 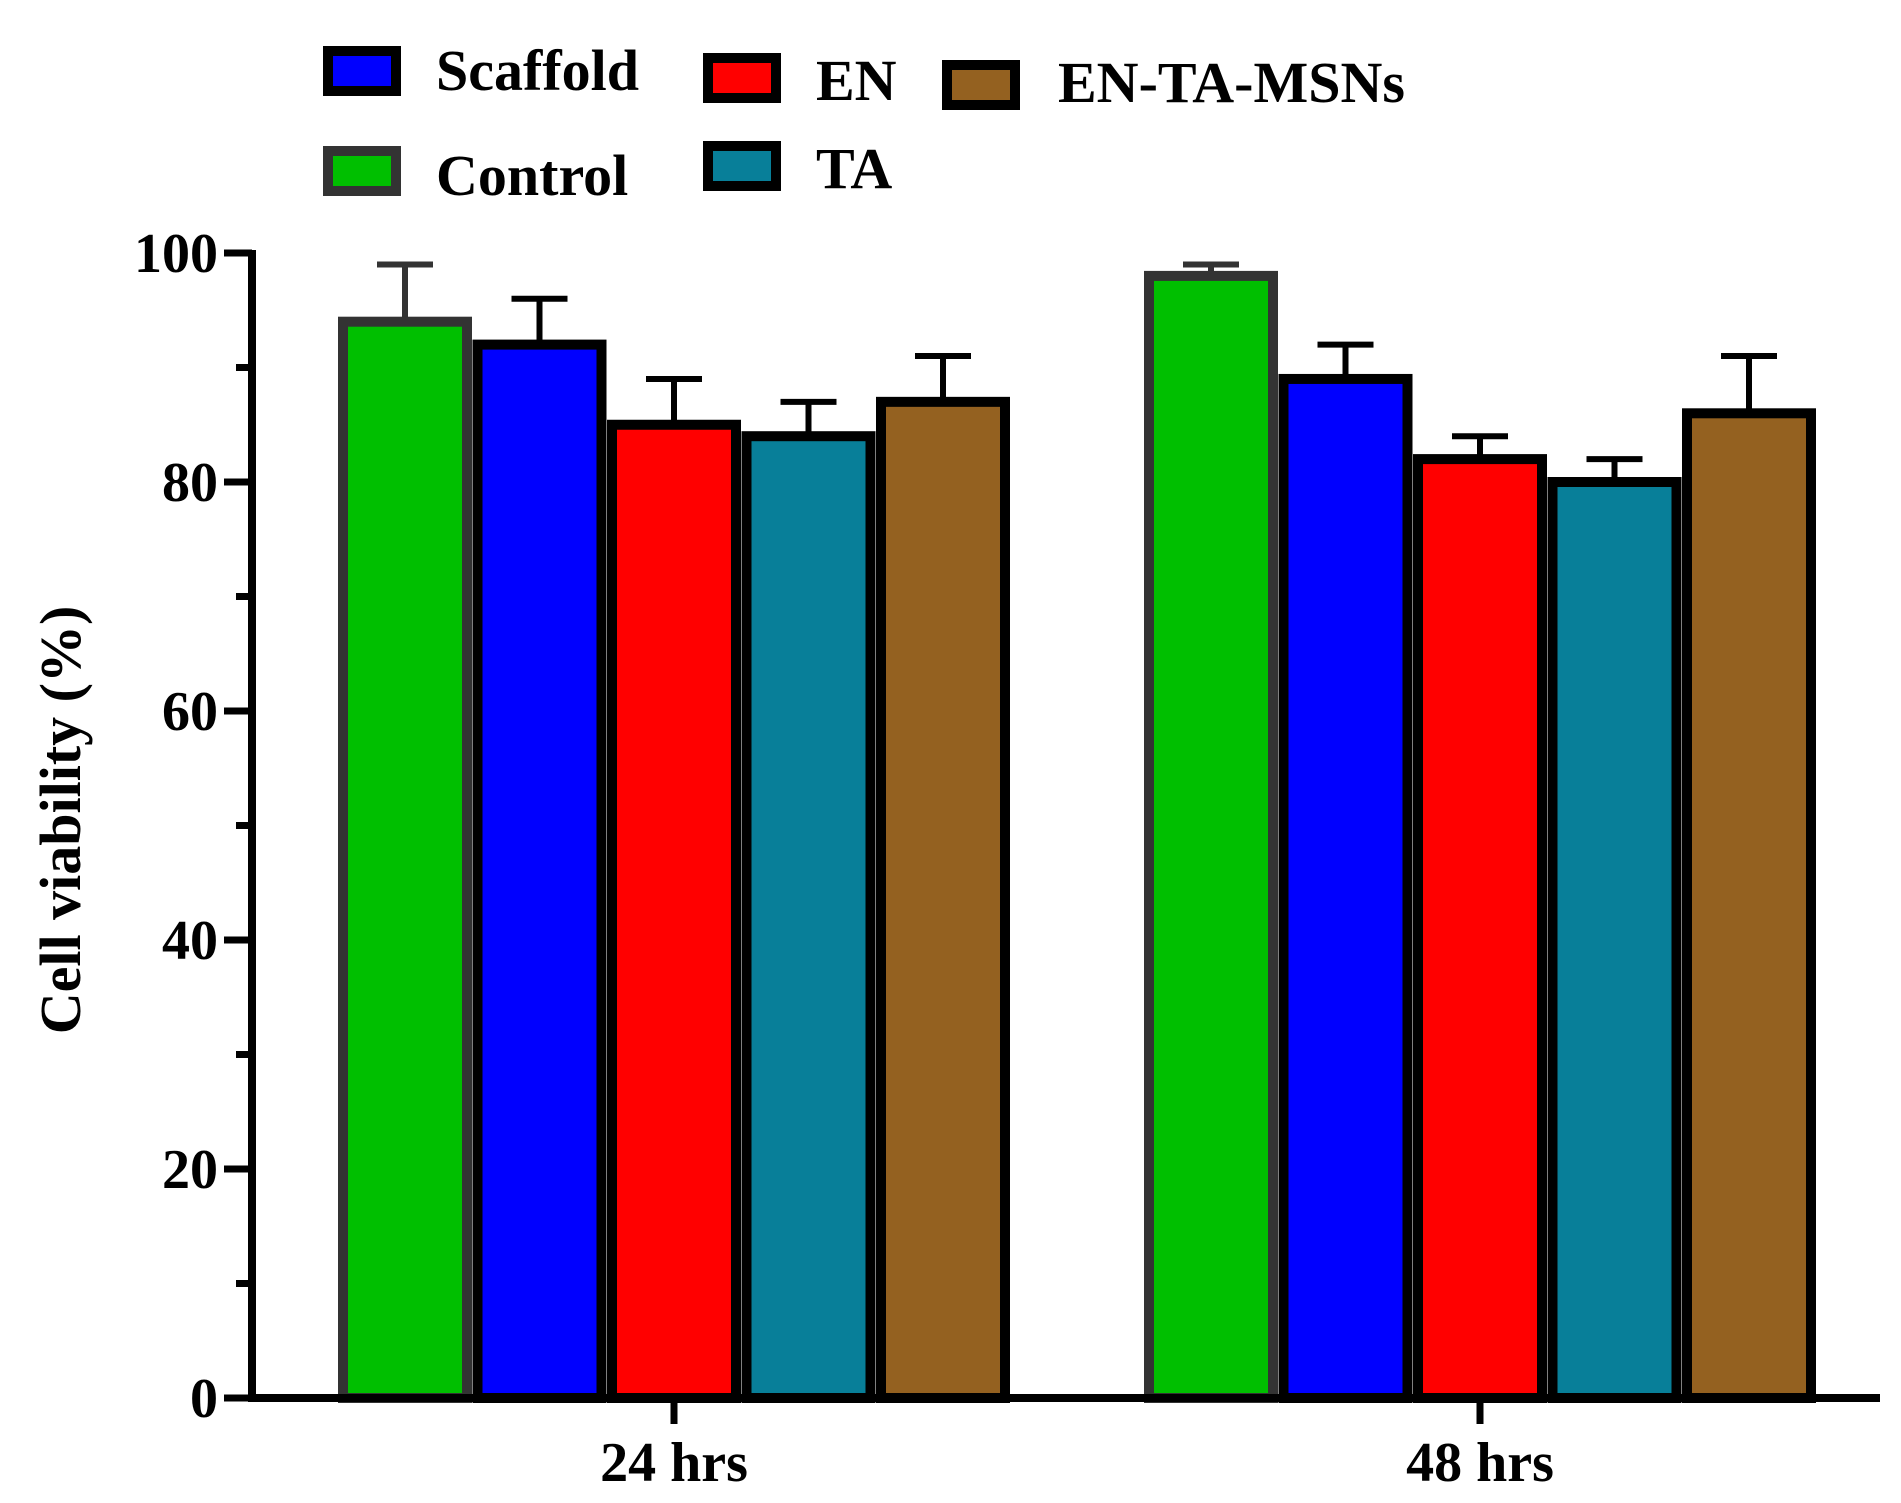 What do you see at coordinates (854, 168) in the screenshot?
I see `legend-label-ta: TA` at bounding box center [854, 168].